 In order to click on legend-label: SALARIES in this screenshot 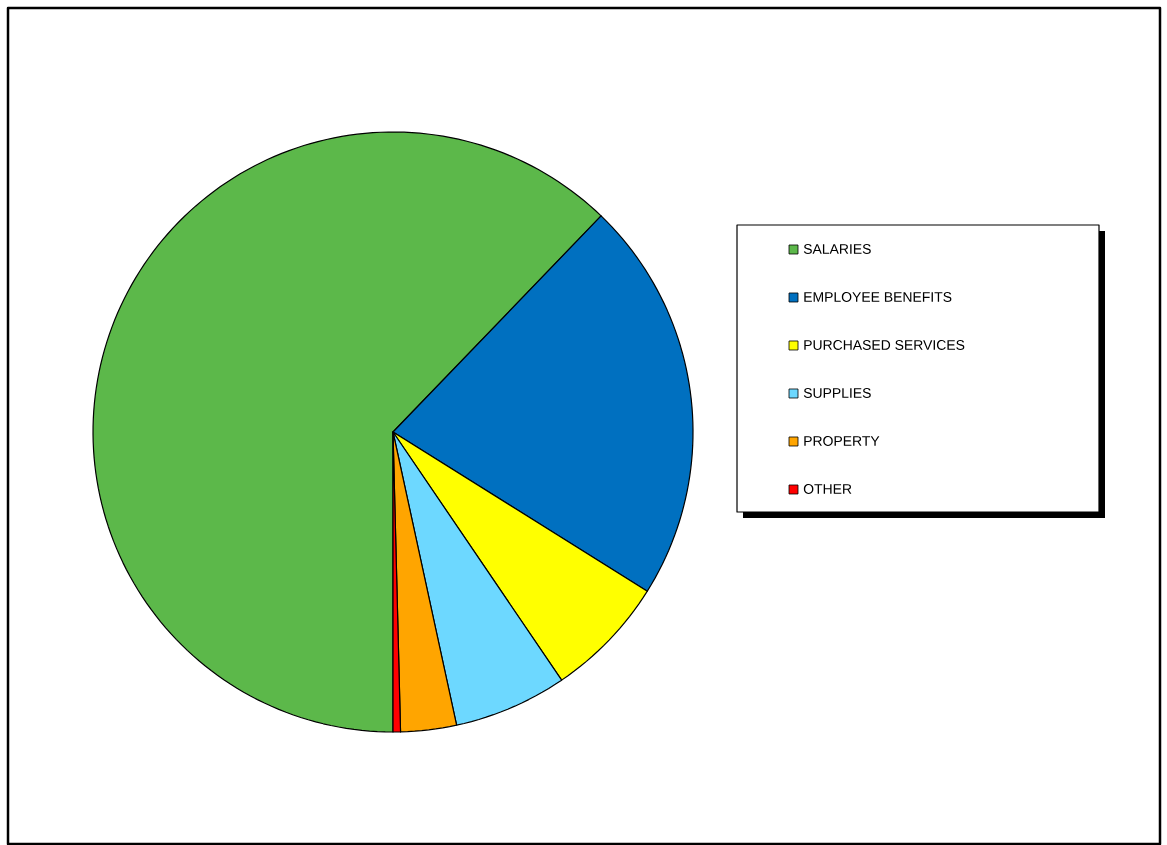, I will do `click(837, 248)`.